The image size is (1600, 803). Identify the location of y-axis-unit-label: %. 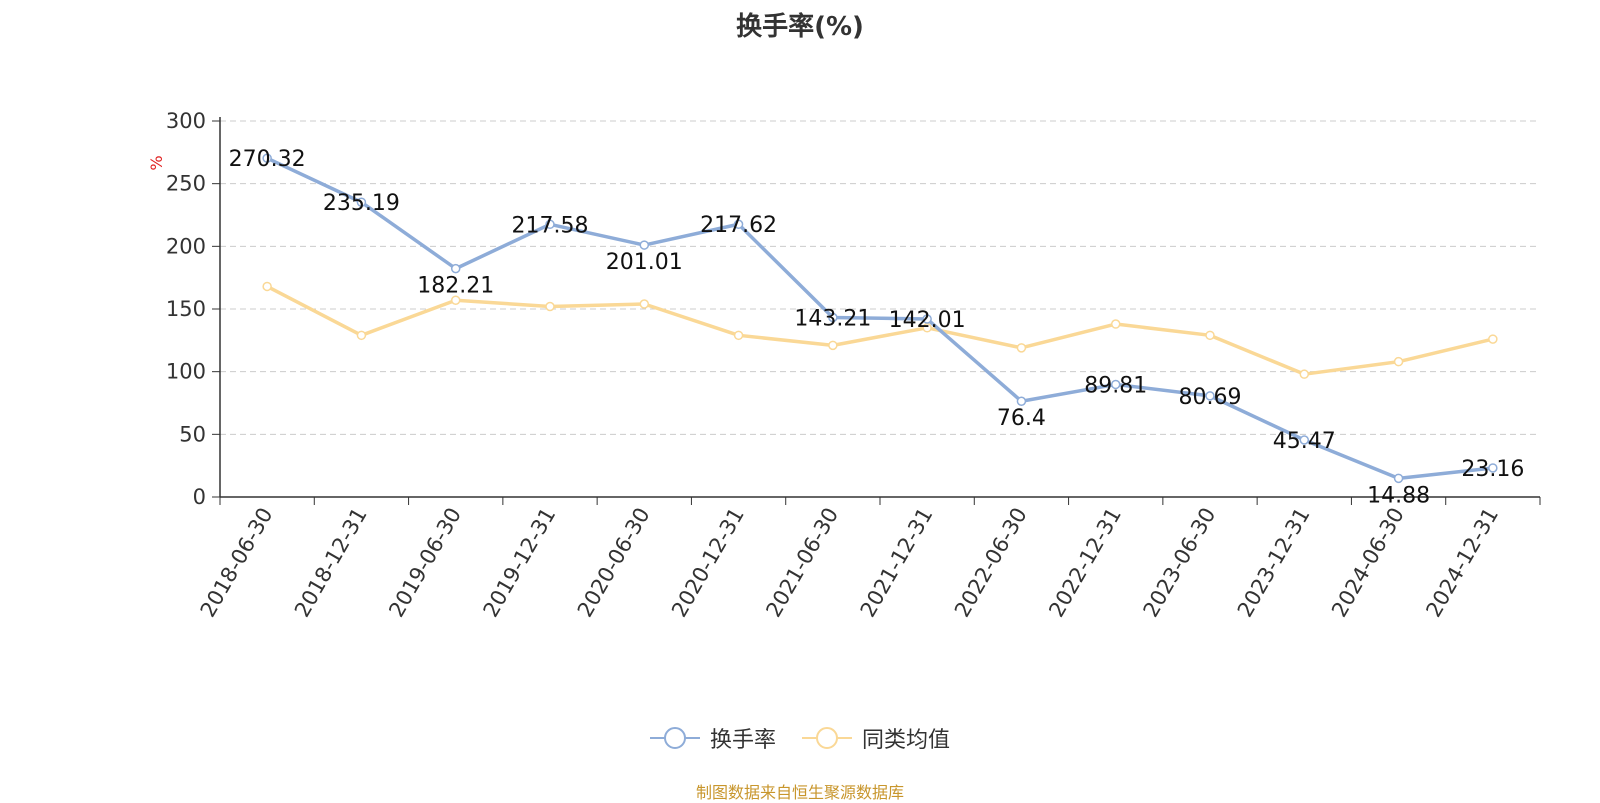
(156, 162).